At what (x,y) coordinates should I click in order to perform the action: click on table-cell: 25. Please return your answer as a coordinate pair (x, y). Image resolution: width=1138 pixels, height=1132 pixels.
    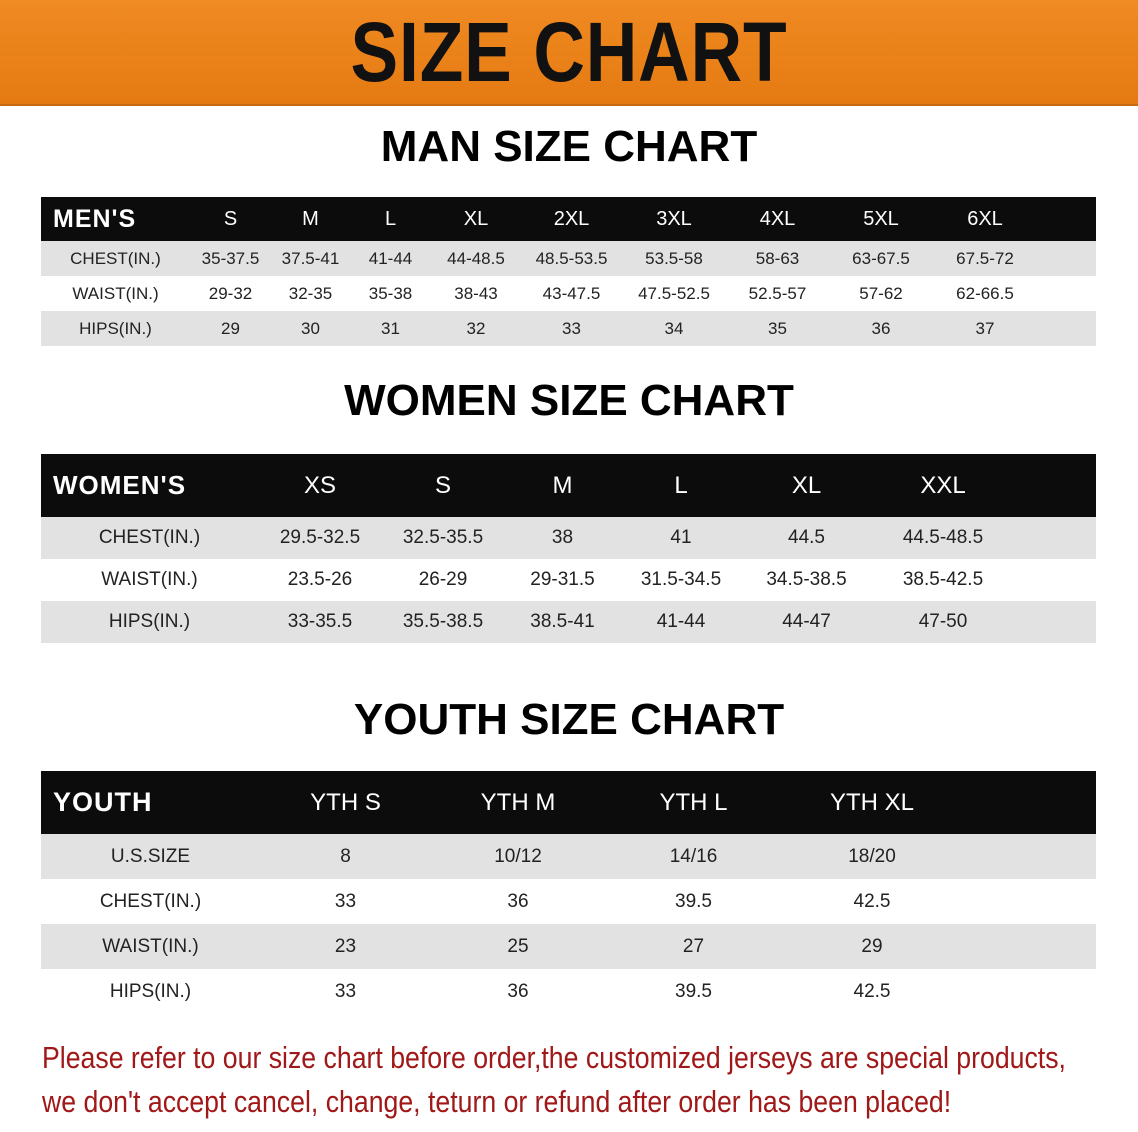
    Looking at the image, I should click on (518, 946).